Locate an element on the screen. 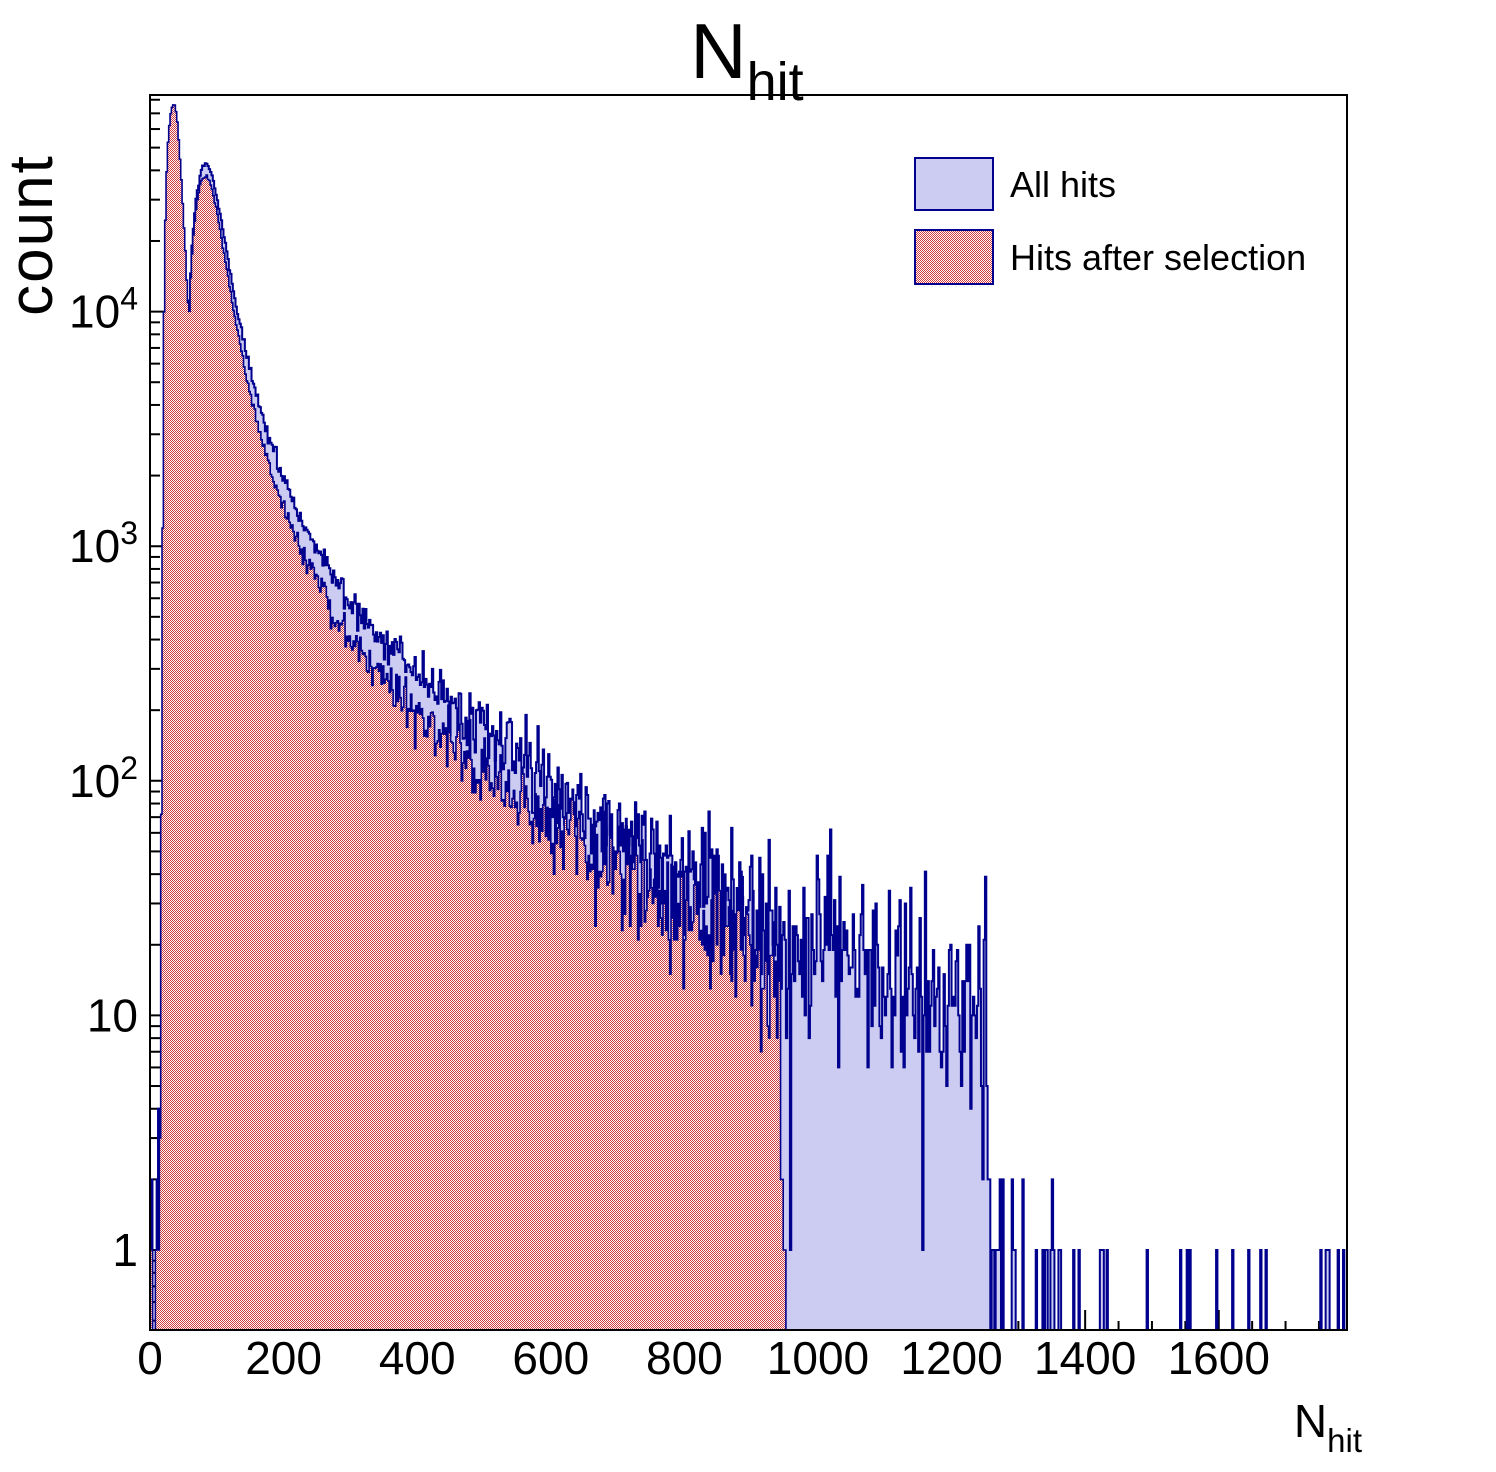  legend-label-hits-after-selection: Hits after selection is located at coordinates (1158, 257).